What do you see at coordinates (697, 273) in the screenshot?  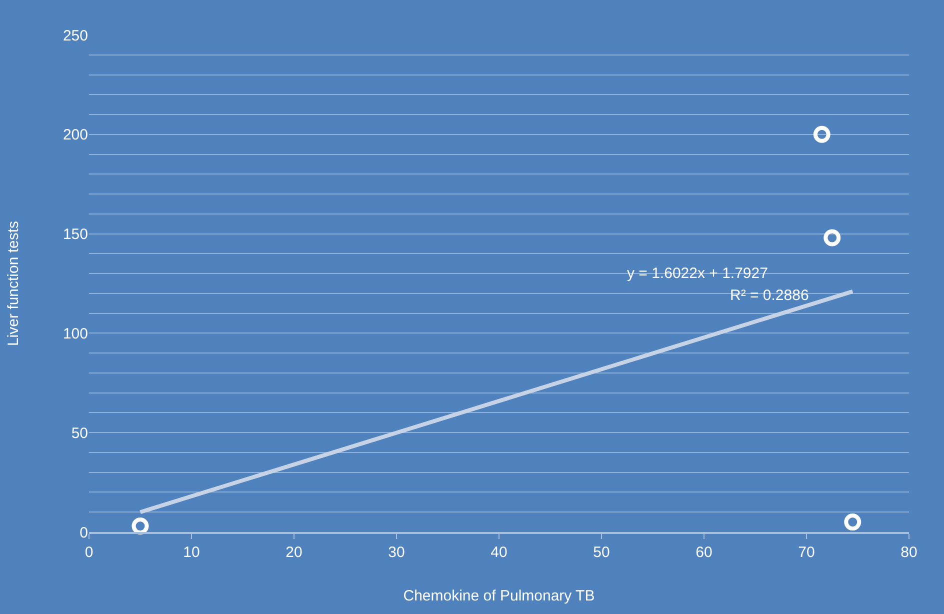 I see `annotation: y = 1.6022x + 1.7927` at bounding box center [697, 273].